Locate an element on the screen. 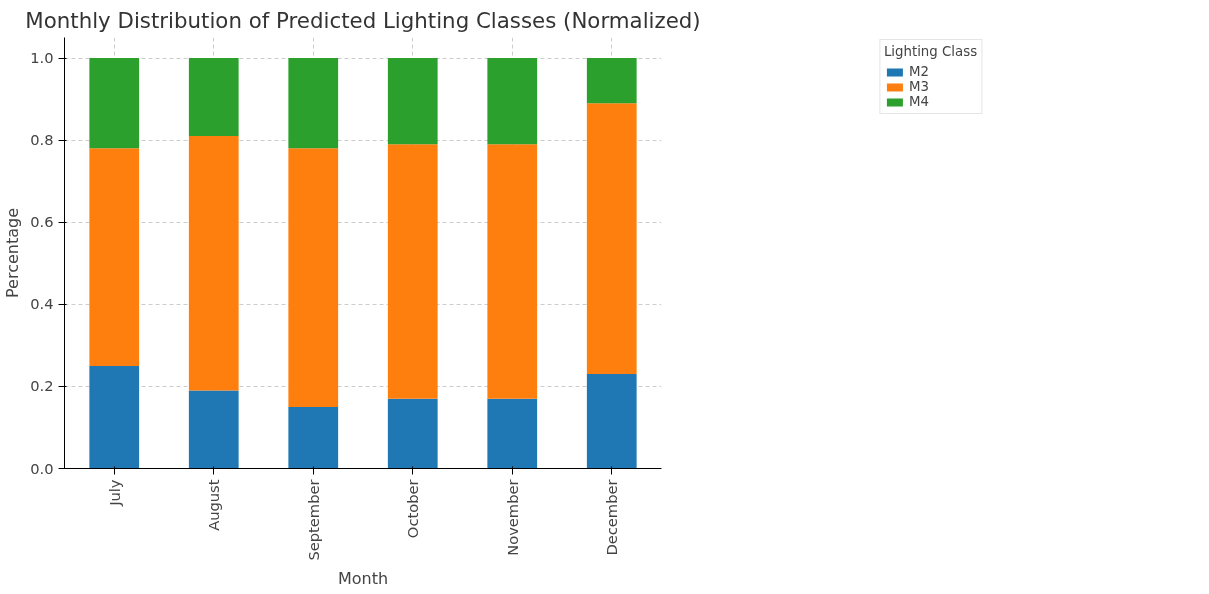  y-tick-label: 0.0 is located at coordinates (42, 468).